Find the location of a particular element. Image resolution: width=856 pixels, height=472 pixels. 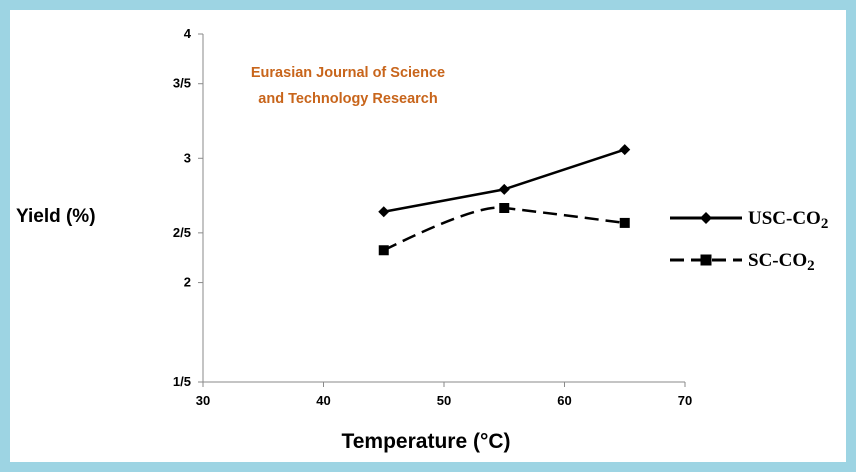

legend: USC-CO2 SC-CO2 is located at coordinates (749, 241).